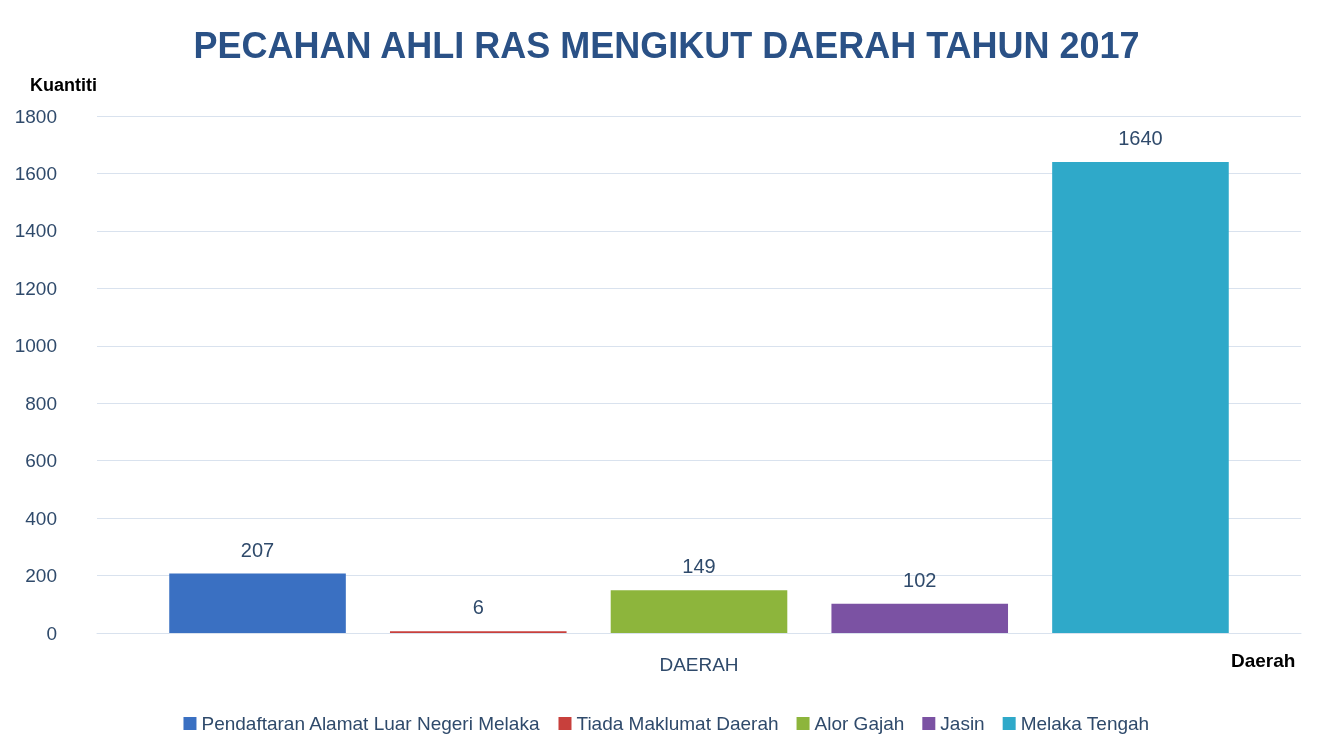  I want to click on data-label: 149, so click(699, 566).